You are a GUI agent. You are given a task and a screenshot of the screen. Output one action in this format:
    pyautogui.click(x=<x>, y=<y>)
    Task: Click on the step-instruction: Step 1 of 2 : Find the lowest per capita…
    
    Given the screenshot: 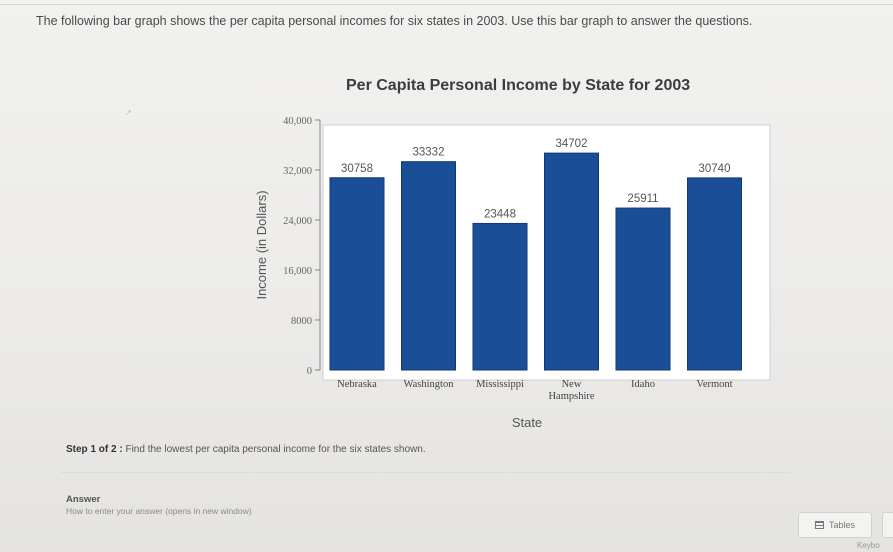 What is the action you would take?
    pyautogui.click(x=246, y=449)
    